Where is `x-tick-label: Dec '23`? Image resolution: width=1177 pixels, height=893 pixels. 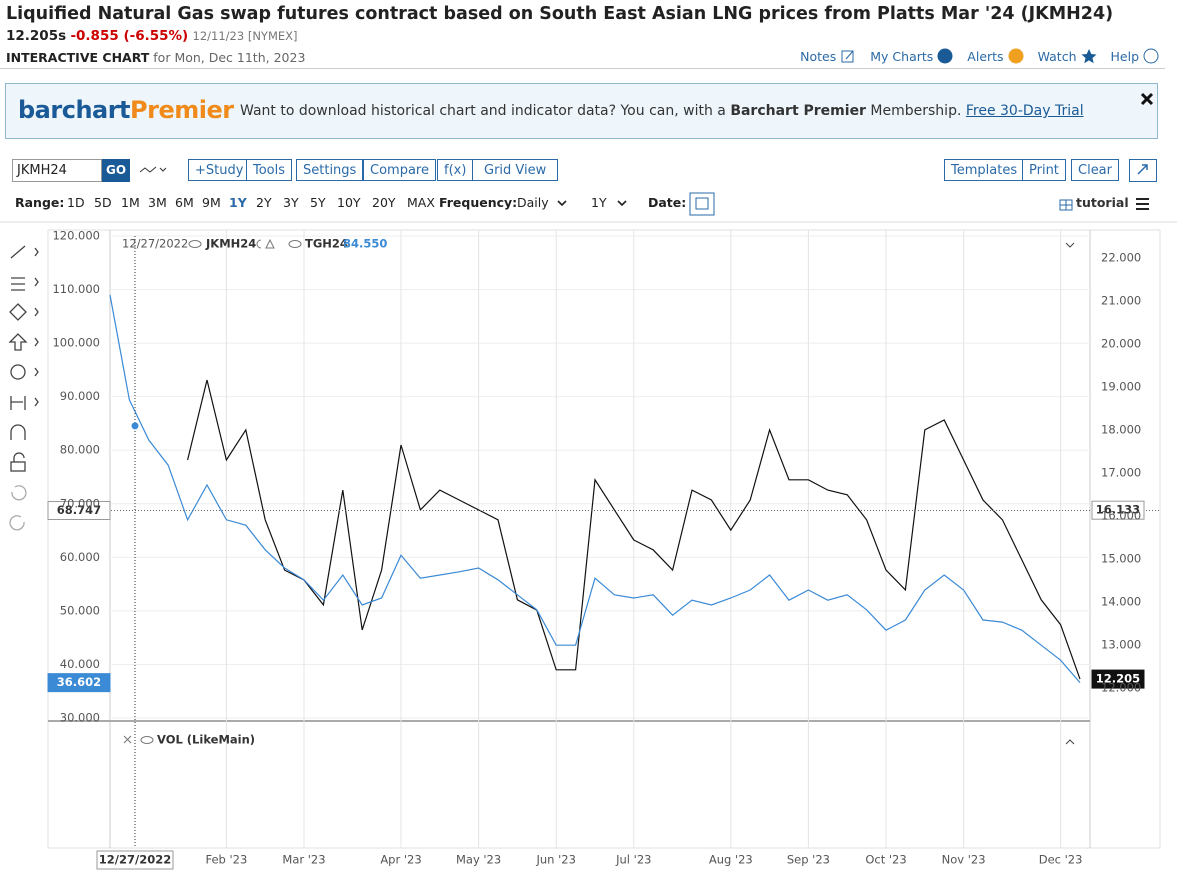 x-tick-label: Dec '23 is located at coordinates (1061, 860).